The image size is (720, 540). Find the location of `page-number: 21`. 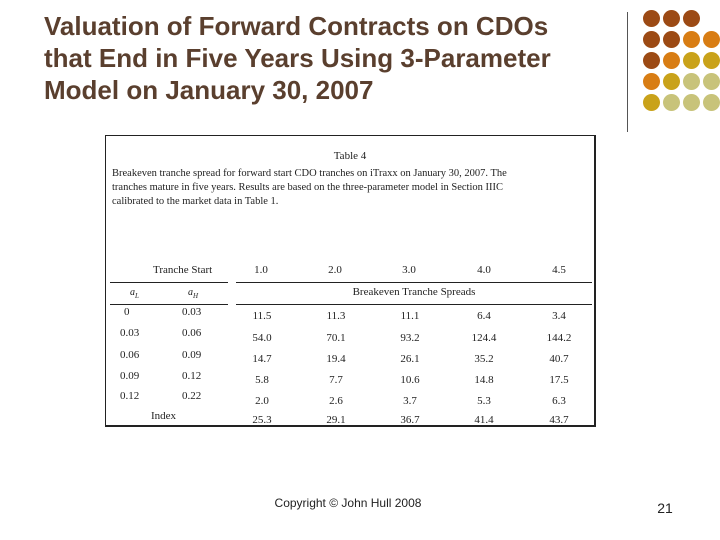

page-number: 21 is located at coordinates (665, 508).